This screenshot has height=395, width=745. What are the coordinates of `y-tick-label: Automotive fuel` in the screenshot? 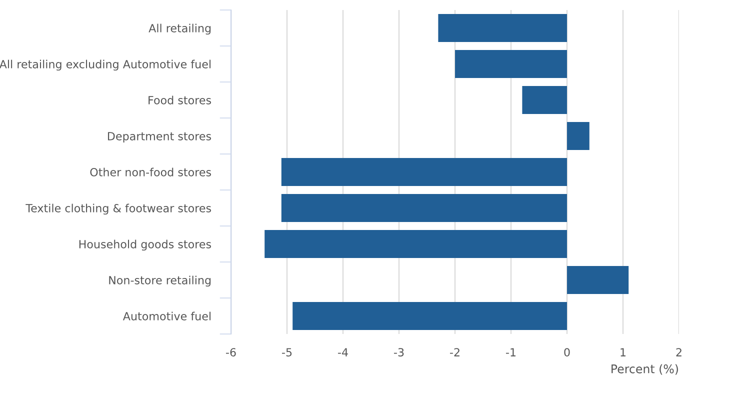 It's located at (166, 316).